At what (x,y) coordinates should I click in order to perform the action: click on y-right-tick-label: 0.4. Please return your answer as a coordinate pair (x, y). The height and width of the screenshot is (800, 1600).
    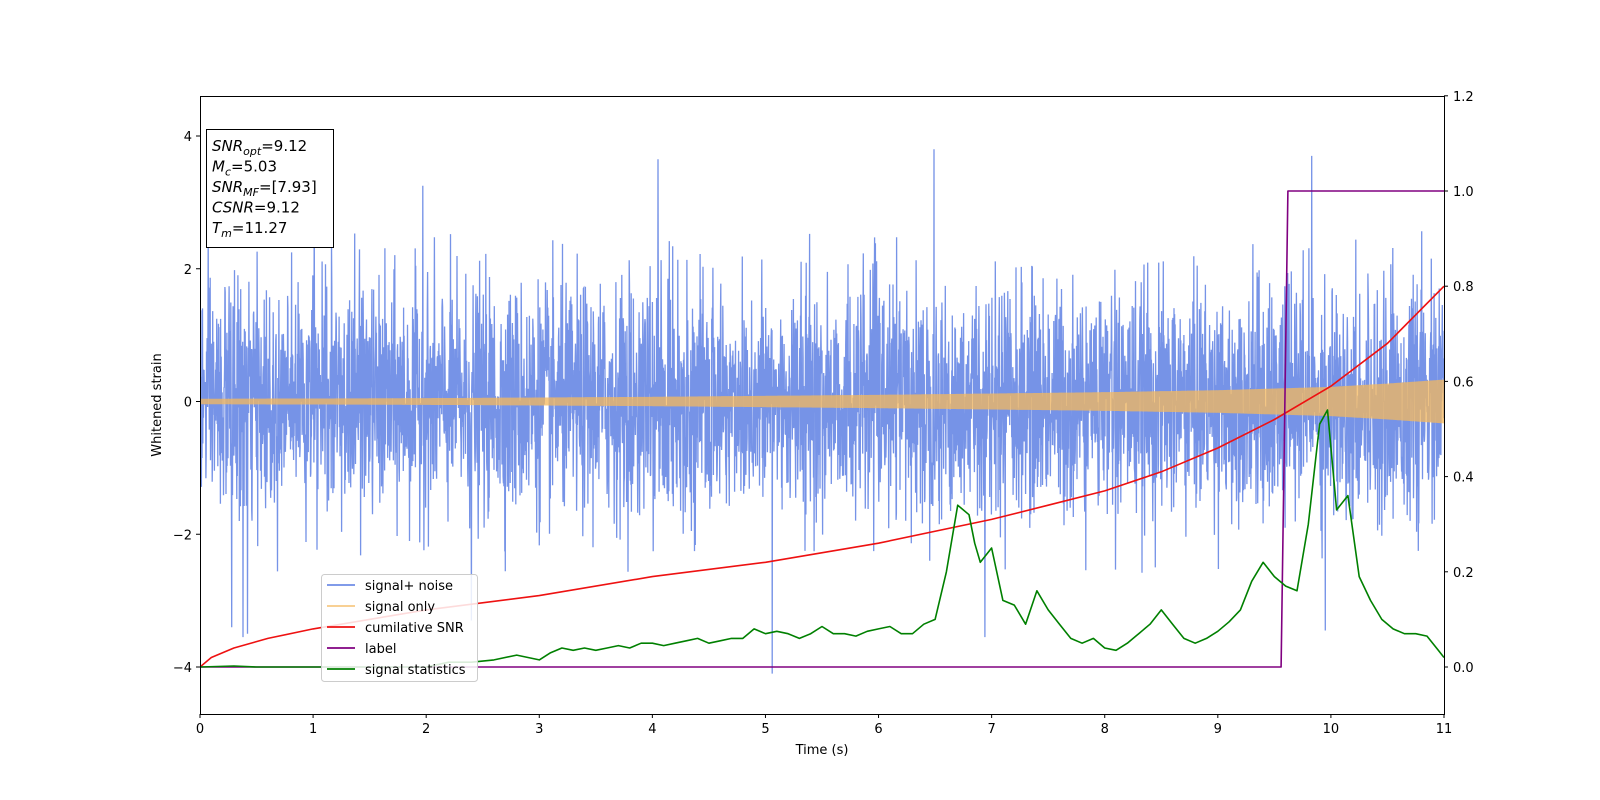
    Looking at the image, I should click on (1463, 478).